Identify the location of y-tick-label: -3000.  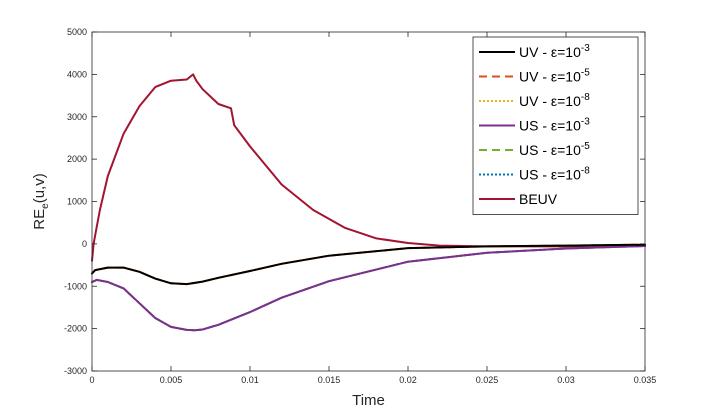
(75, 371).